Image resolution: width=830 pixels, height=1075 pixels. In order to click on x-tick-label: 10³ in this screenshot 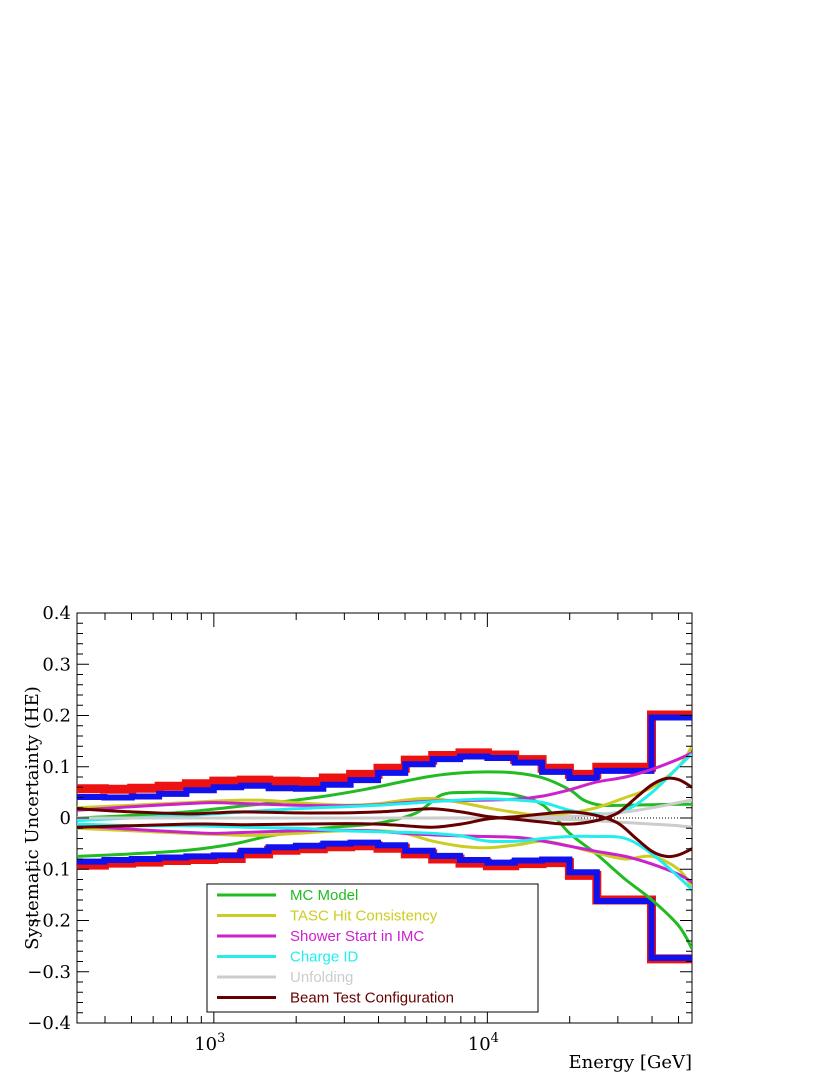, I will do `click(209, 1043)`.